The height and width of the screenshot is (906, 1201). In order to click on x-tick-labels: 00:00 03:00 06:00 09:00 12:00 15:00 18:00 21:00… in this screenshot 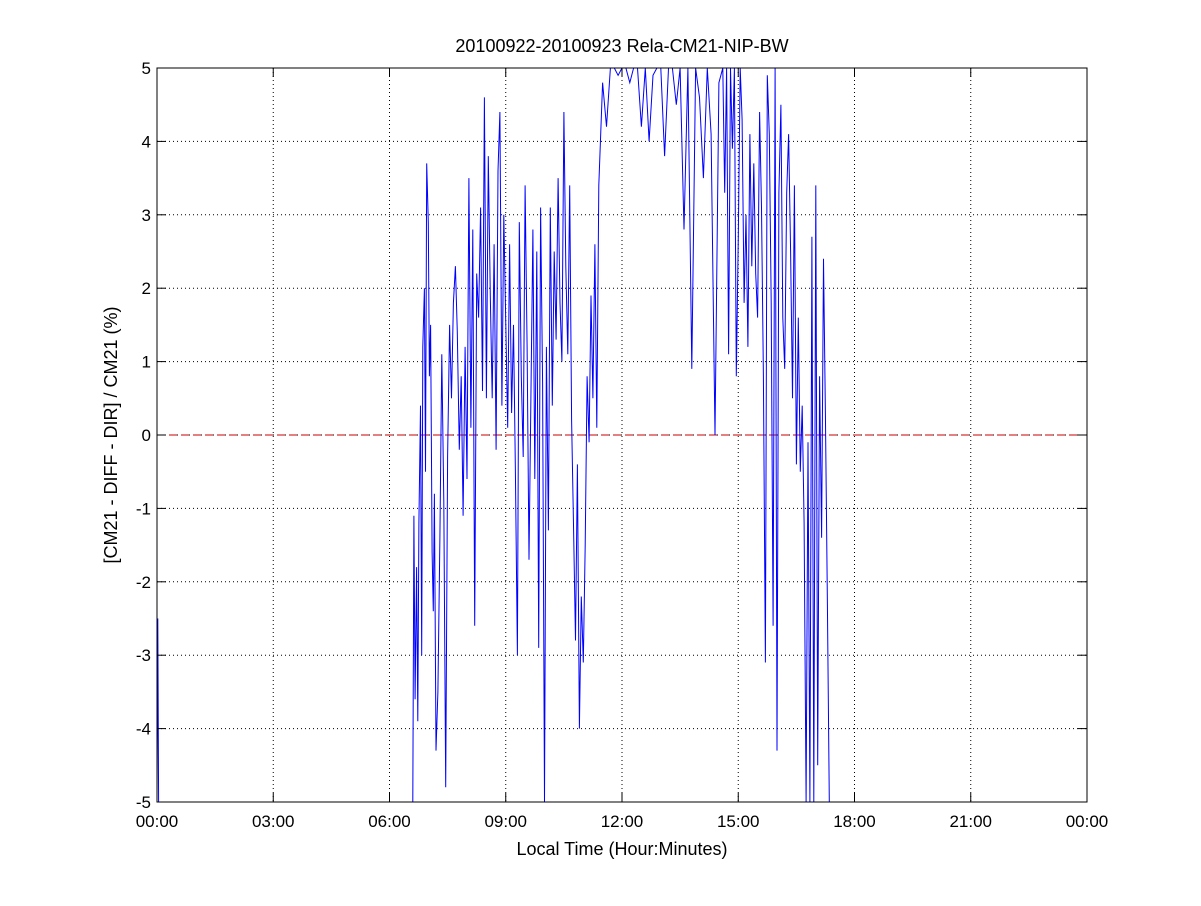, I will do `click(622, 821)`.